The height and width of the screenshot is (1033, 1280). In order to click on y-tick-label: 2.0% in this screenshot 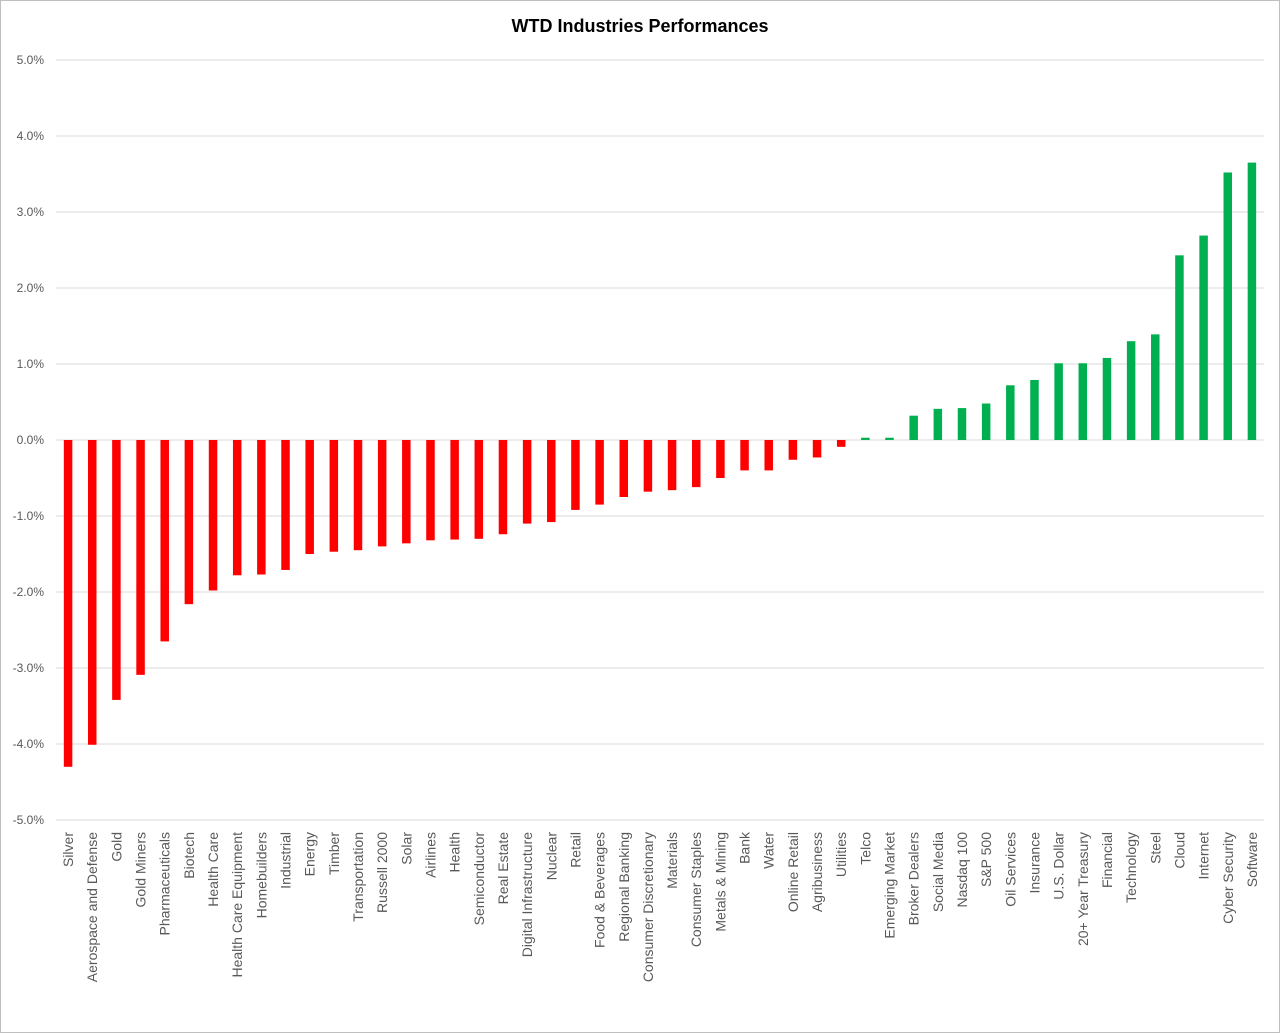, I will do `click(31, 288)`.